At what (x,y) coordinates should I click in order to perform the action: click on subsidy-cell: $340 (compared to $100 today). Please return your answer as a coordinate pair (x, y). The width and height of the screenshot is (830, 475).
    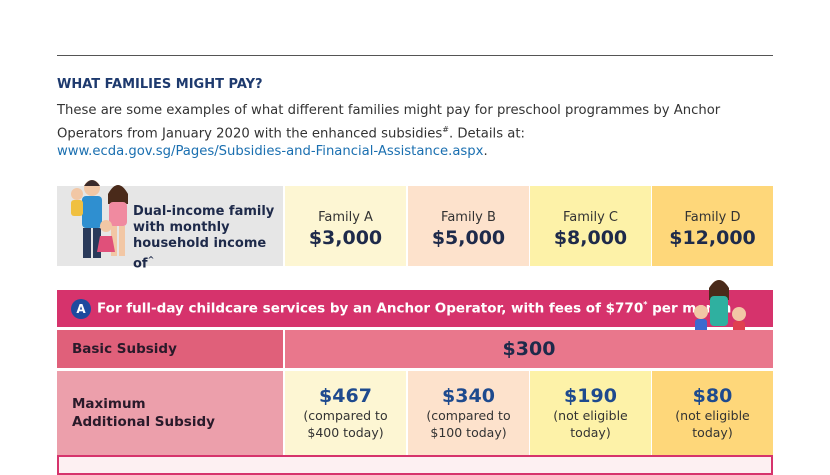
    Looking at the image, I should click on (468, 413).